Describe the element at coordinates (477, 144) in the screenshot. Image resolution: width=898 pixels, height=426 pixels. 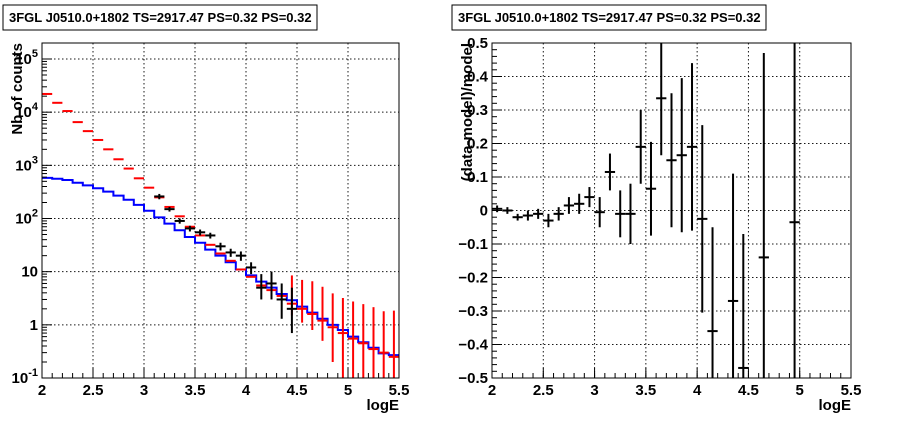
I see `residual-y-tick-label: 0.2` at that location.